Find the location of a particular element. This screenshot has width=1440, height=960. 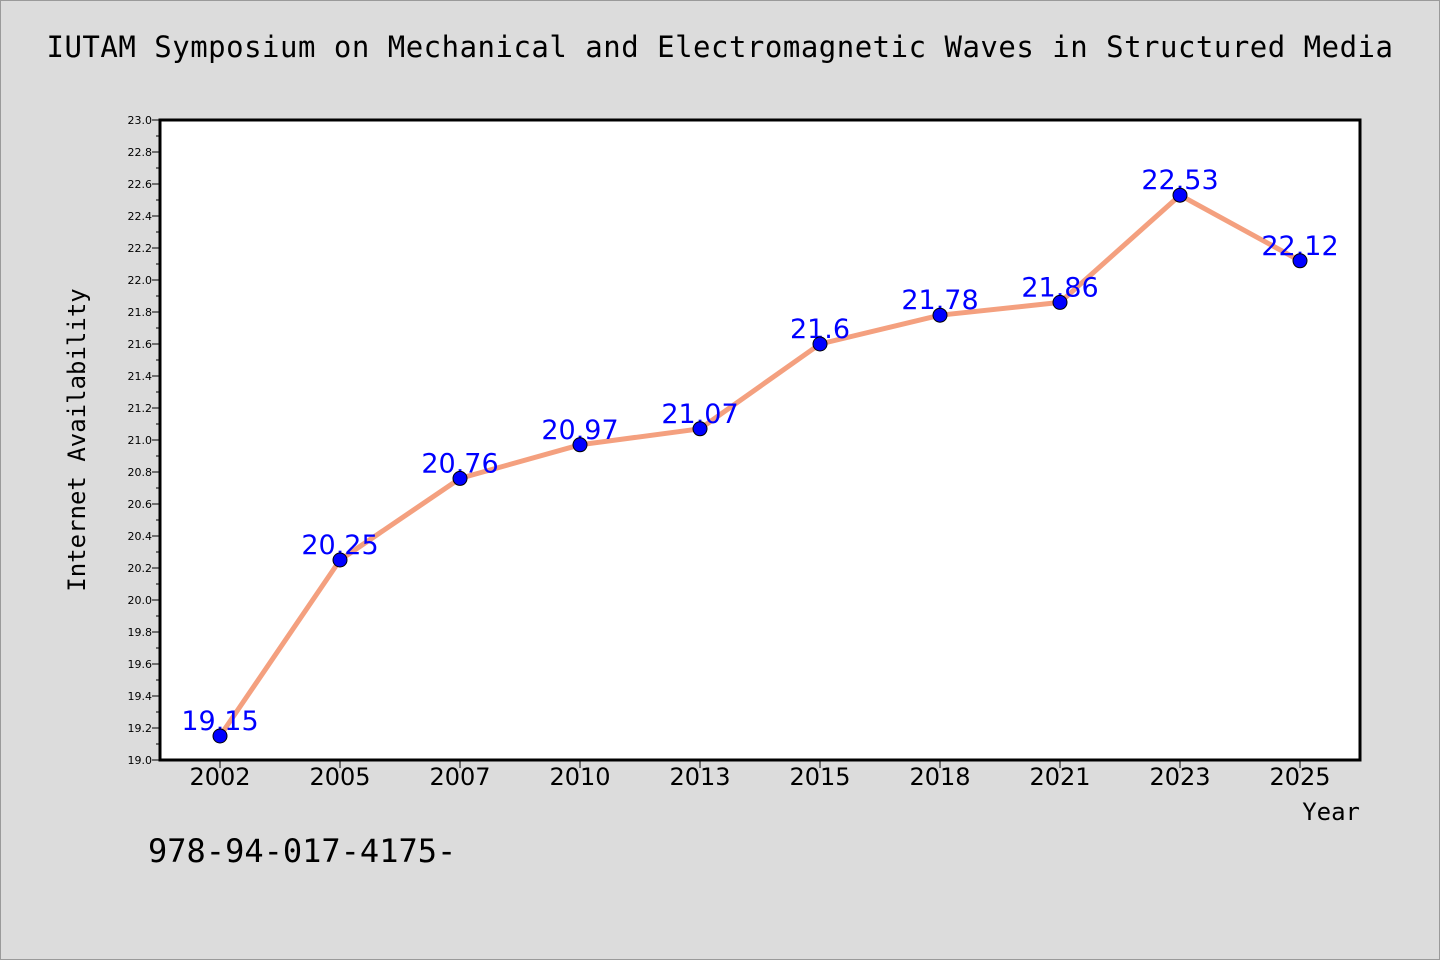

y-tick-label: 21.6 is located at coordinates (140, 344).